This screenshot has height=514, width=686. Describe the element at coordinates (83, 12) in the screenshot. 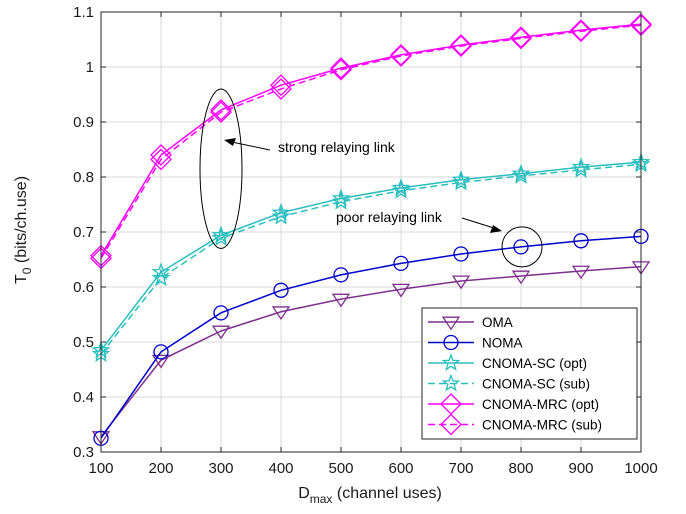

I see `y-tick-label: 1.1` at that location.